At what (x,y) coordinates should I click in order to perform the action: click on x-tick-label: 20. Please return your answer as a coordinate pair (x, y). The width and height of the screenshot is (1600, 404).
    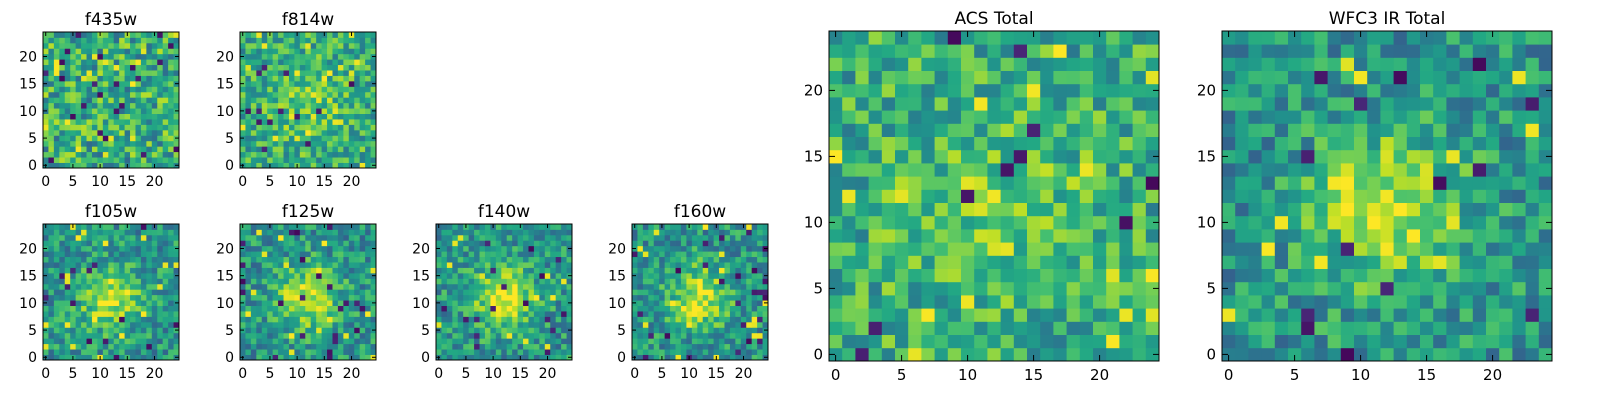
    Looking at the image, I should click on (155, 182).